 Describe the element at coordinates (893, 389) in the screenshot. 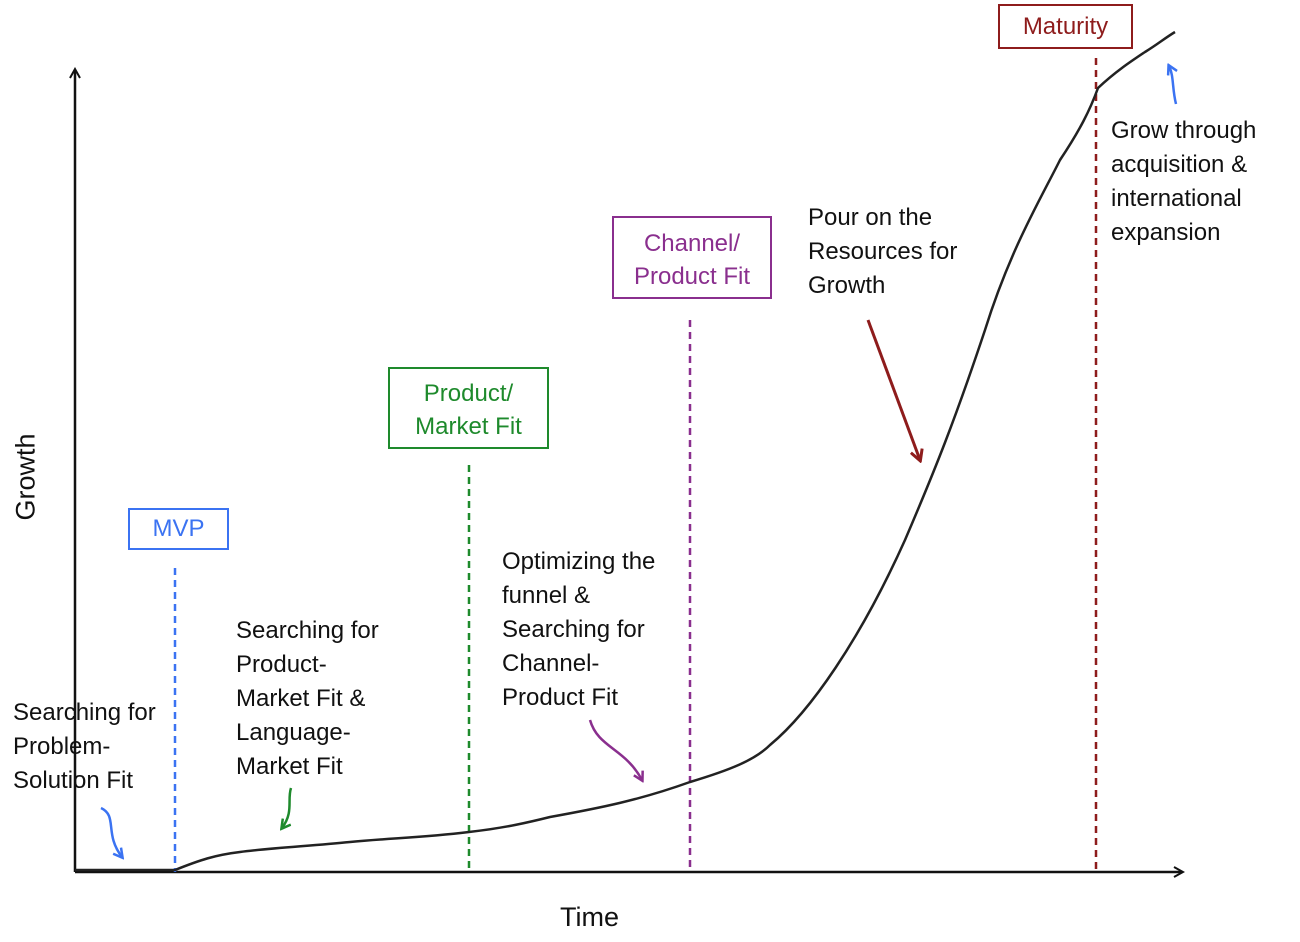

I see `resources-arrow` at that location.